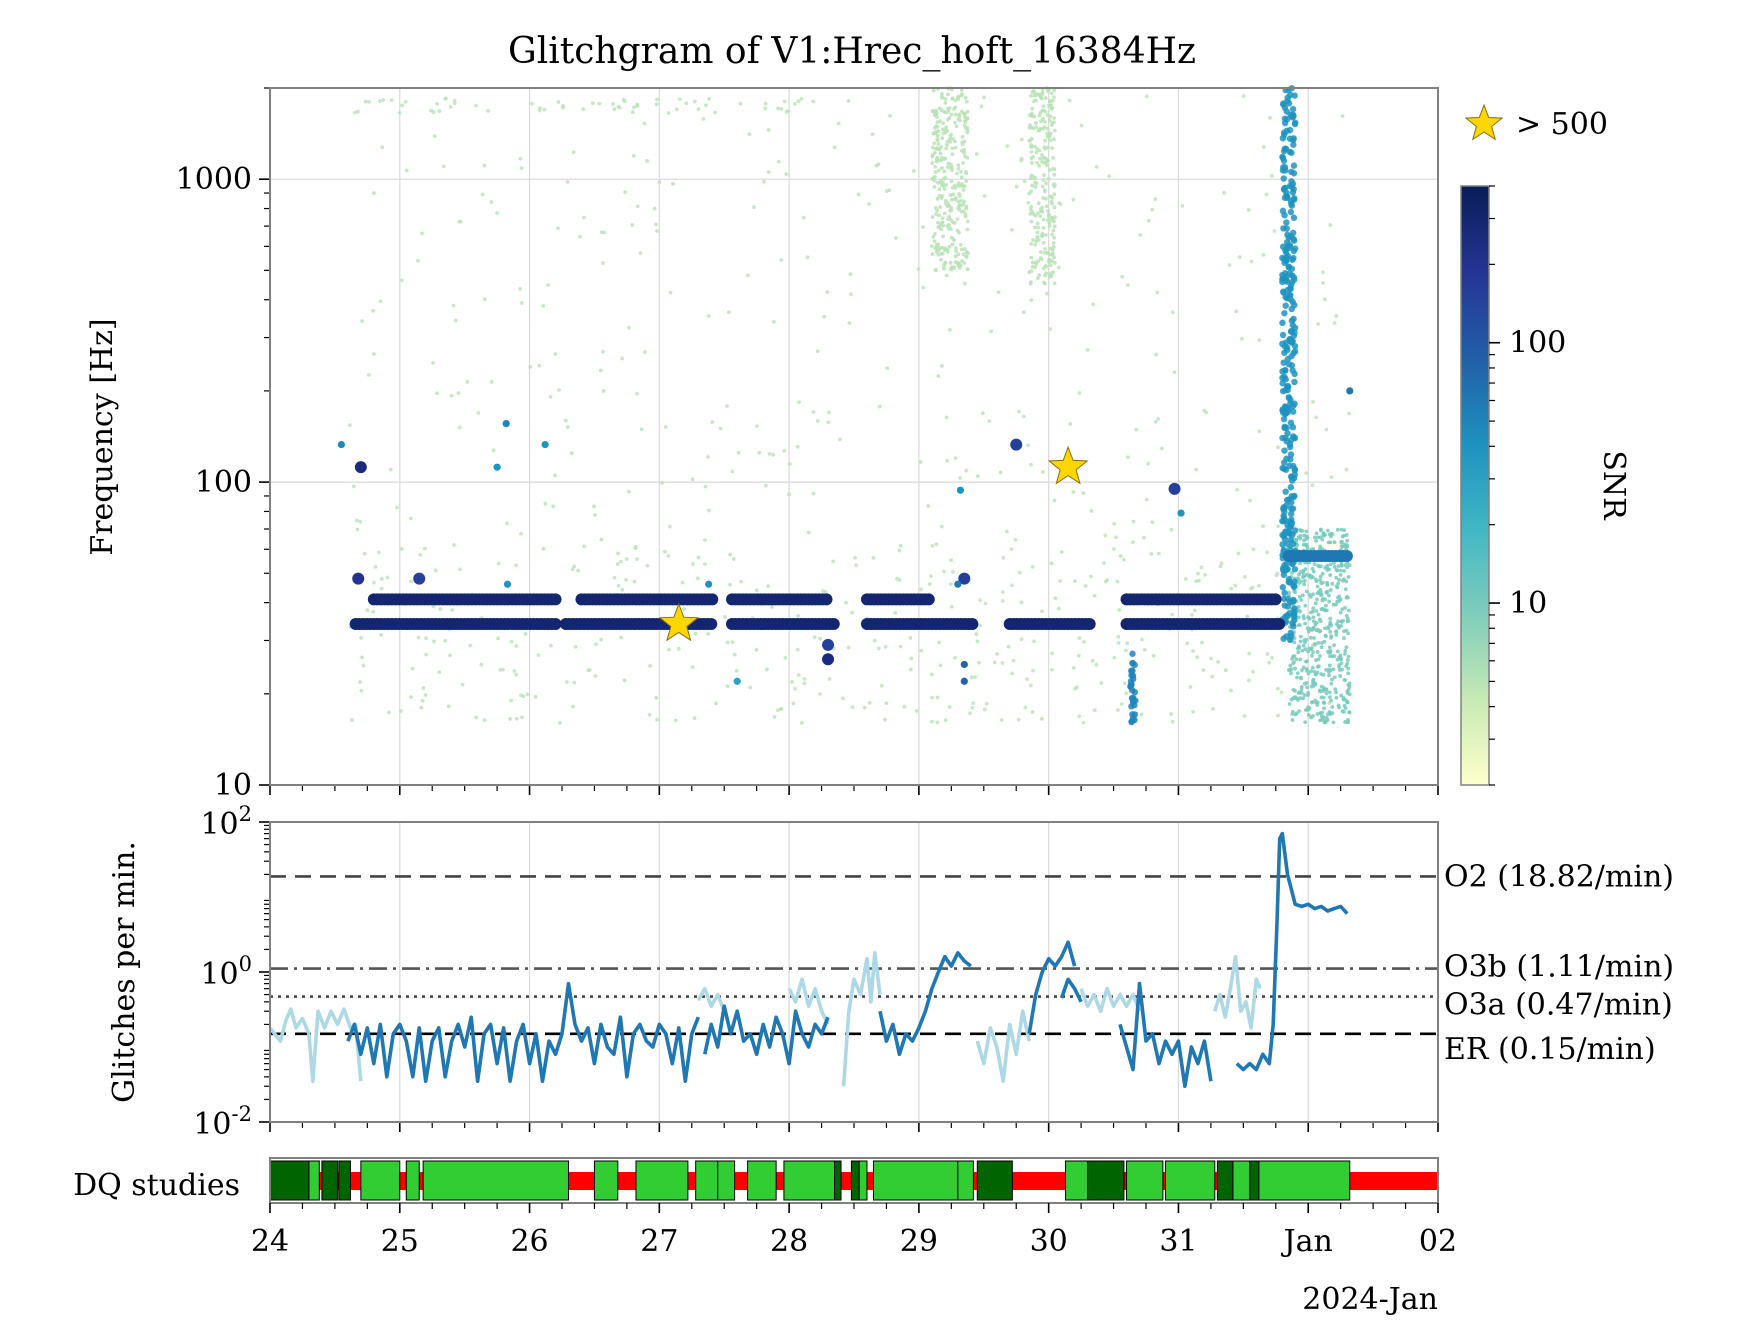 Image resolution: width=1753 pixels, height=1342 pixels. What do you see at coordinates (1068, 465) in the screenshot?
I see `star-marker` at bounding box center [1068, 465].